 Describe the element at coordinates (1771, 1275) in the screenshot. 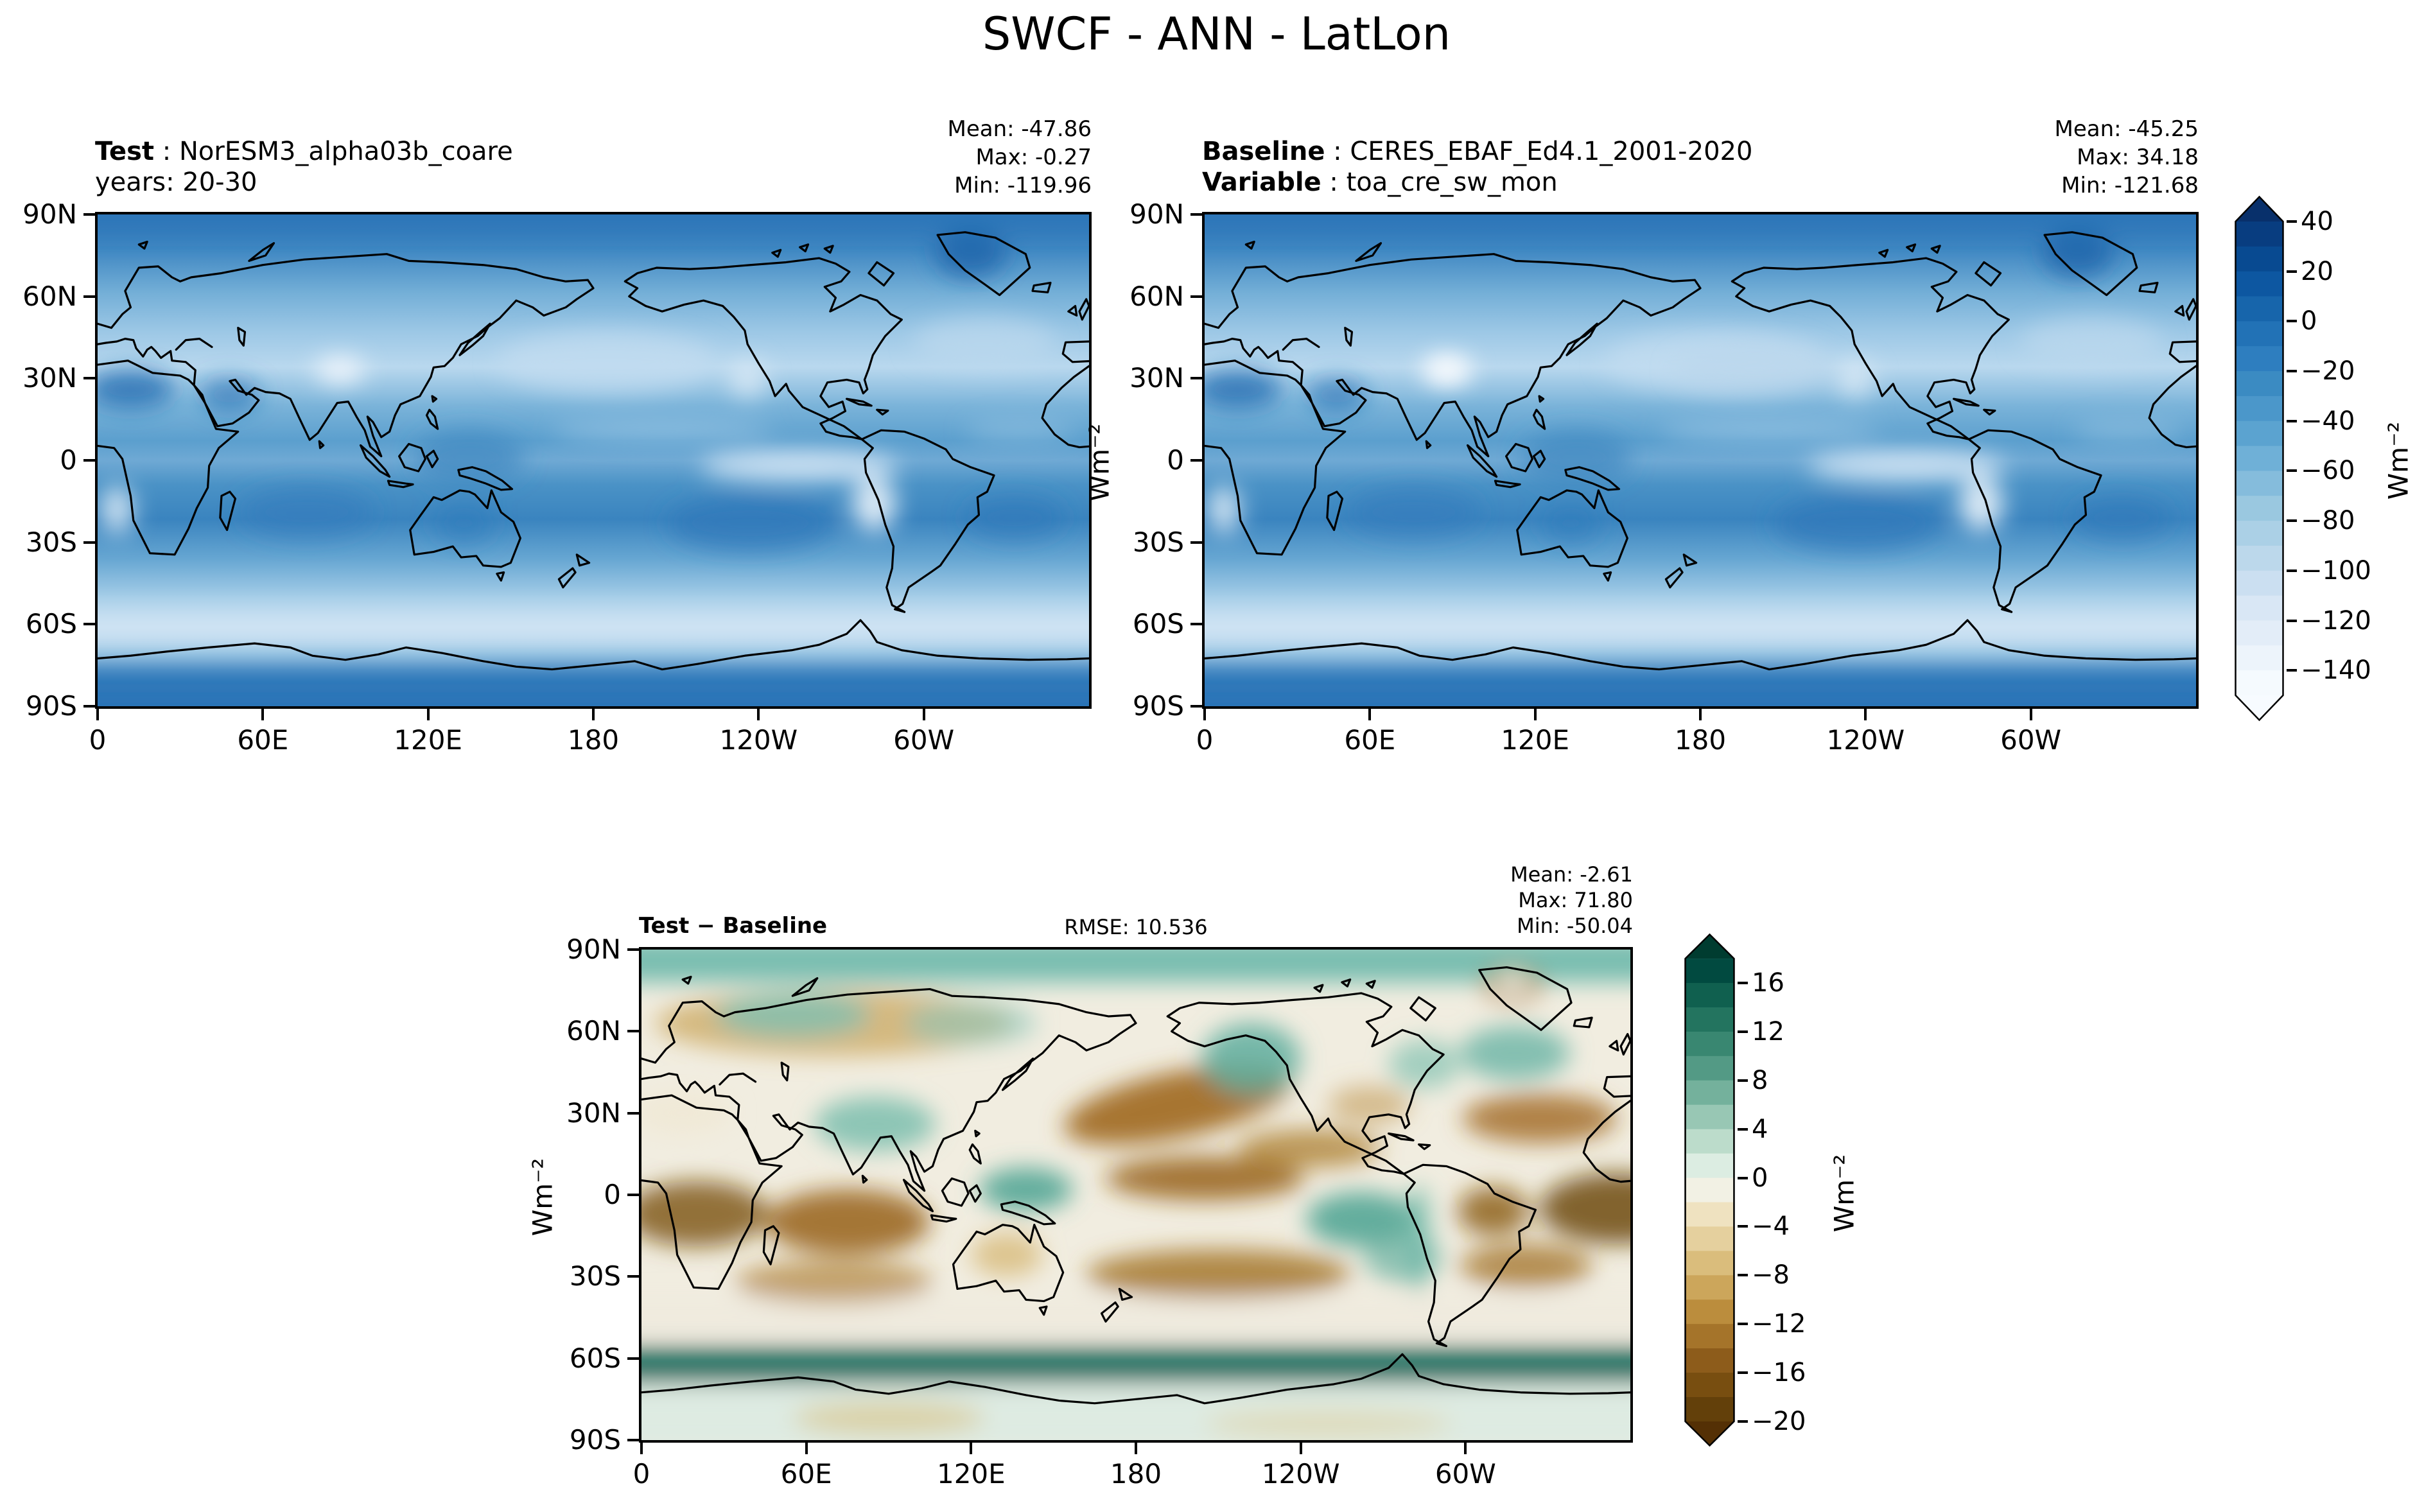

I see `tick-label: −8` at that location.